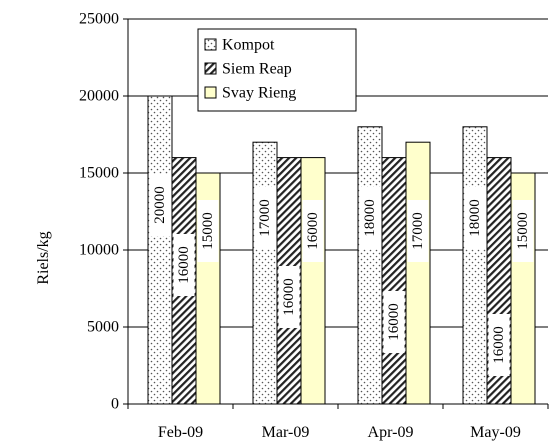 The width and height of the screenshot is (550, 445). I want to click on legend: Kompot Siem Reap Svay Rieng, so click(277, 70).